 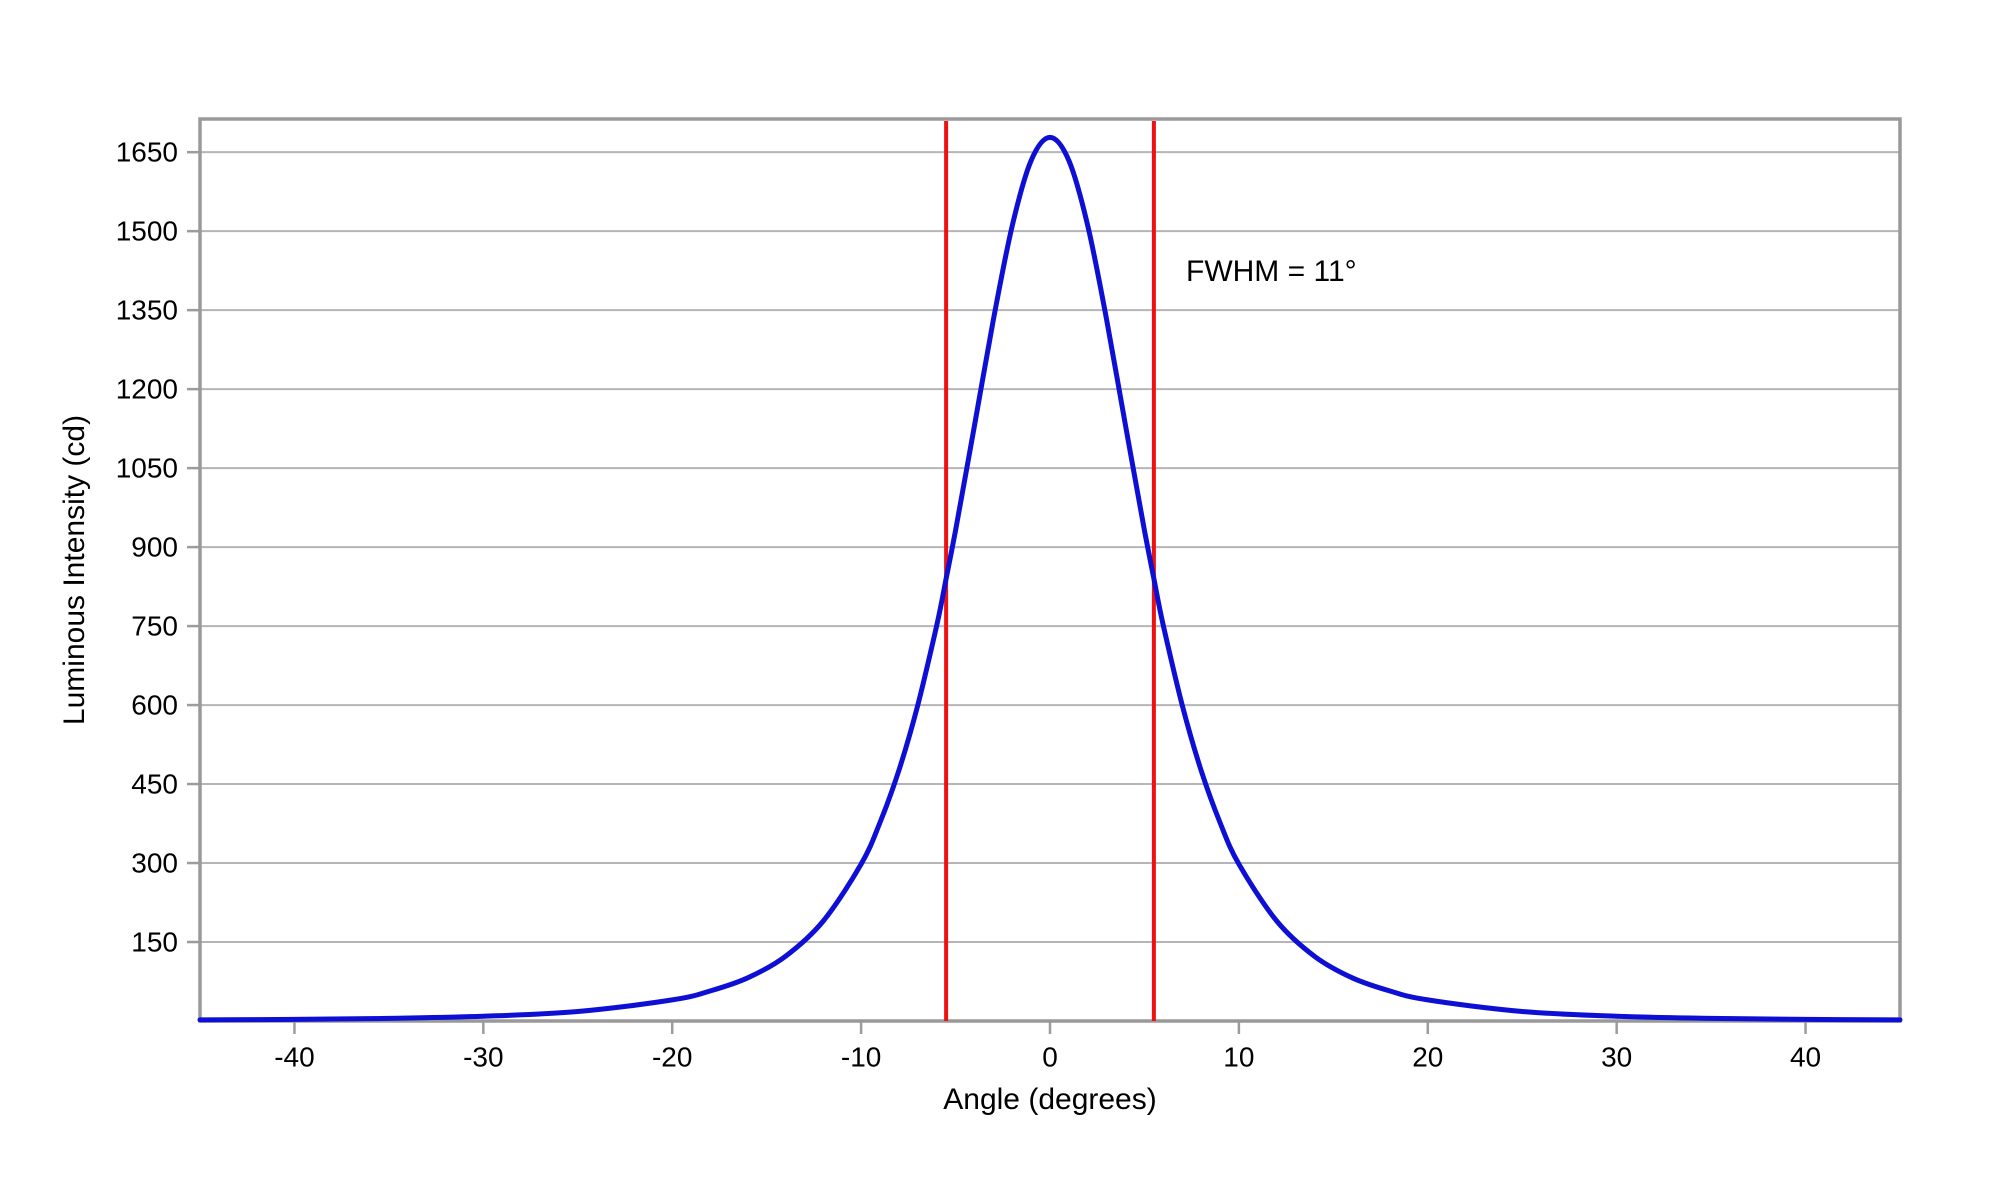 I want to click on x-tick-label: -10, so click(x=861, y=1057).